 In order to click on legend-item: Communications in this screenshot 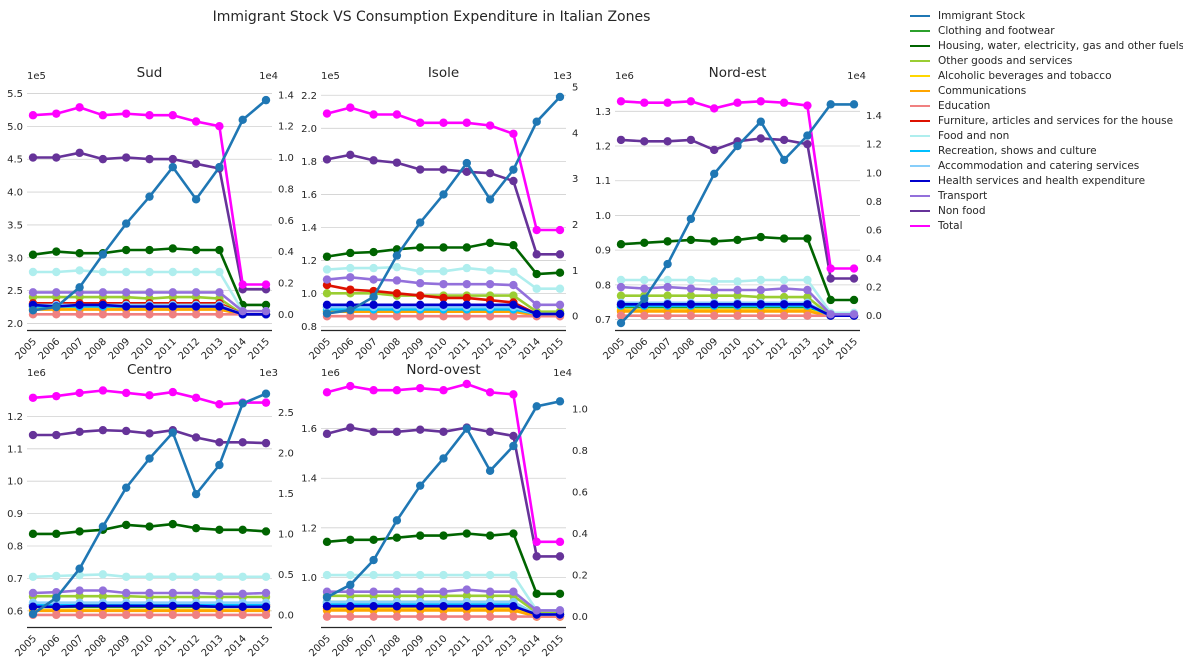, I will do `click(1043, 90)`.